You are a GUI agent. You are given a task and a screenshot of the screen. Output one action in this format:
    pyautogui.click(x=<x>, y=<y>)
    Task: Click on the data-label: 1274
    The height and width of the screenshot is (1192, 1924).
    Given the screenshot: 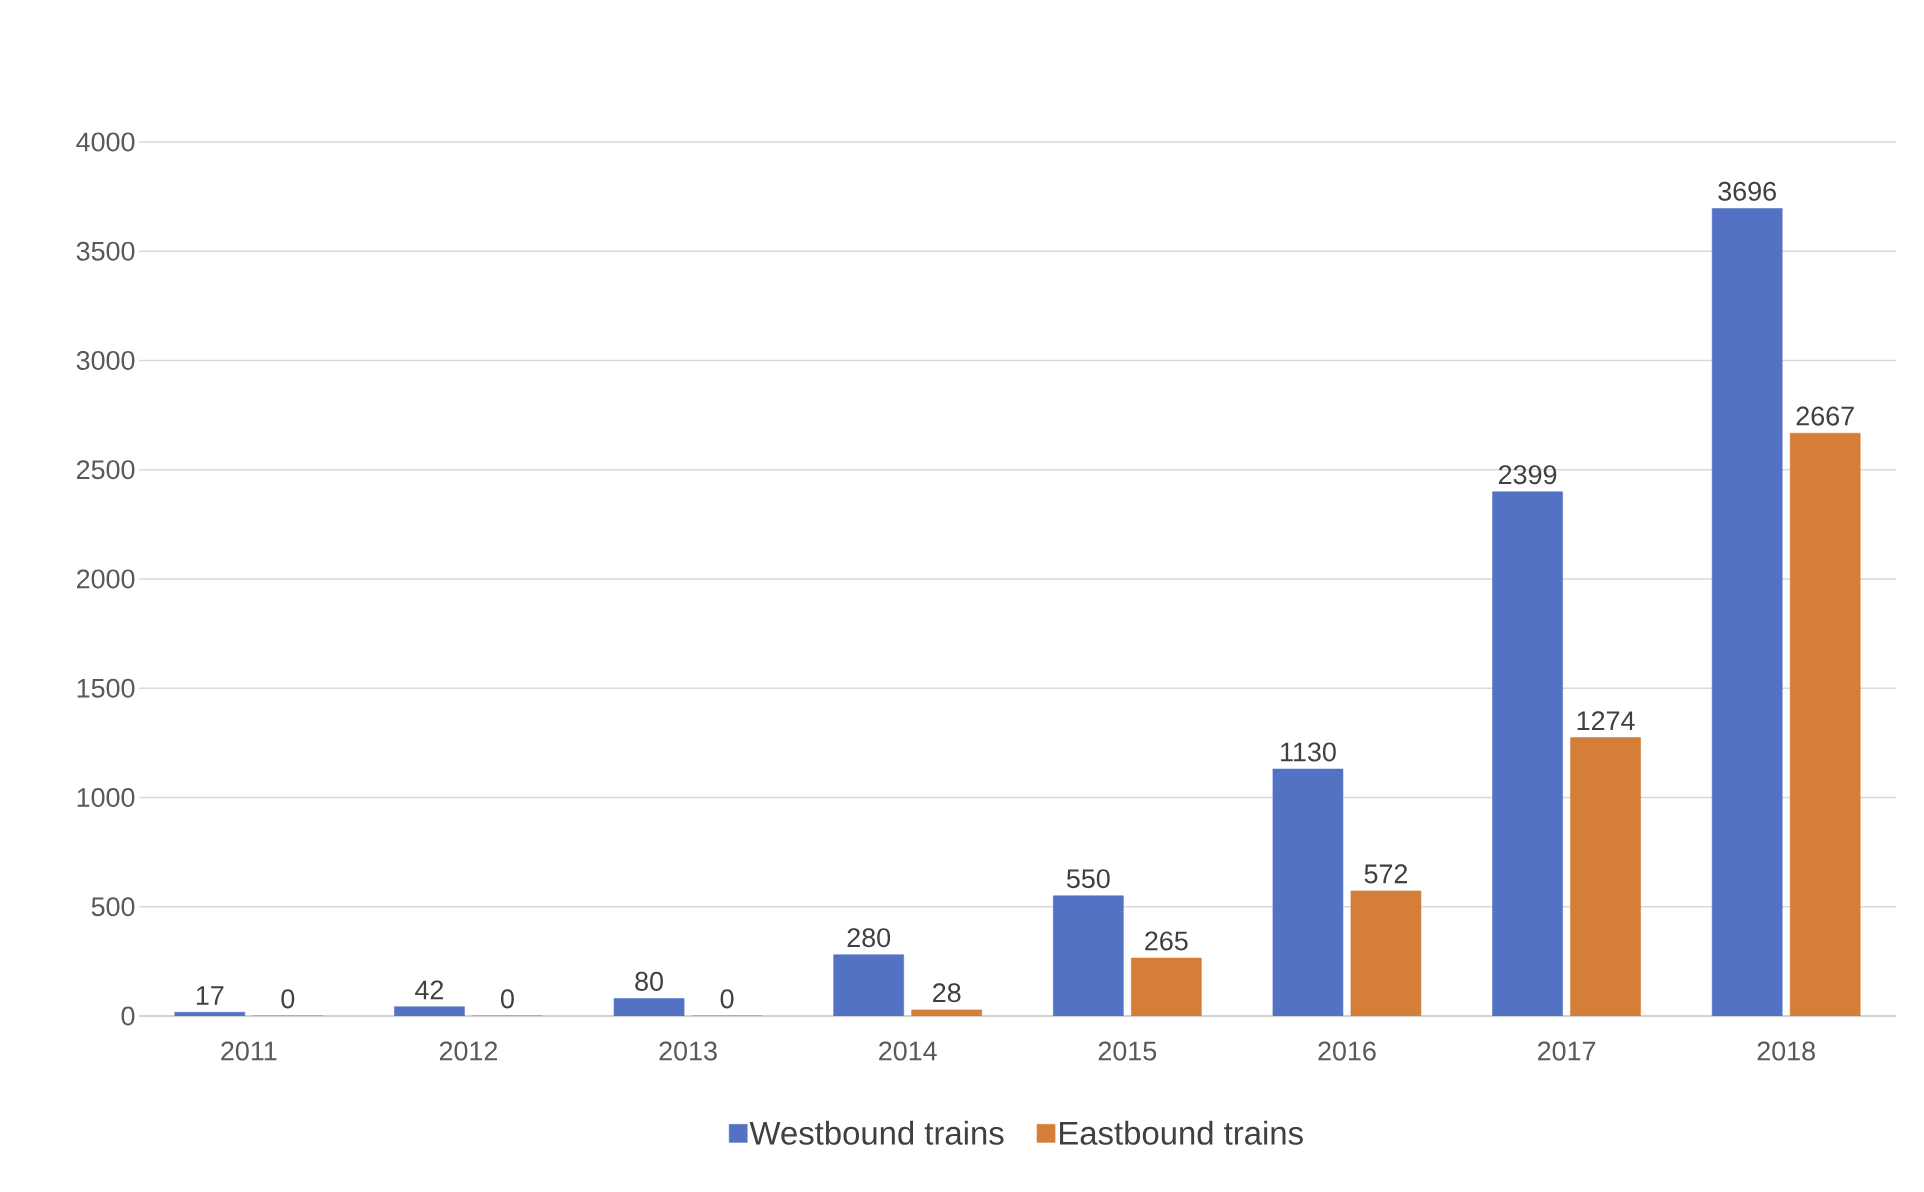 What is the action you would take?
    pyautogui.click(x=1606, y=720)
    